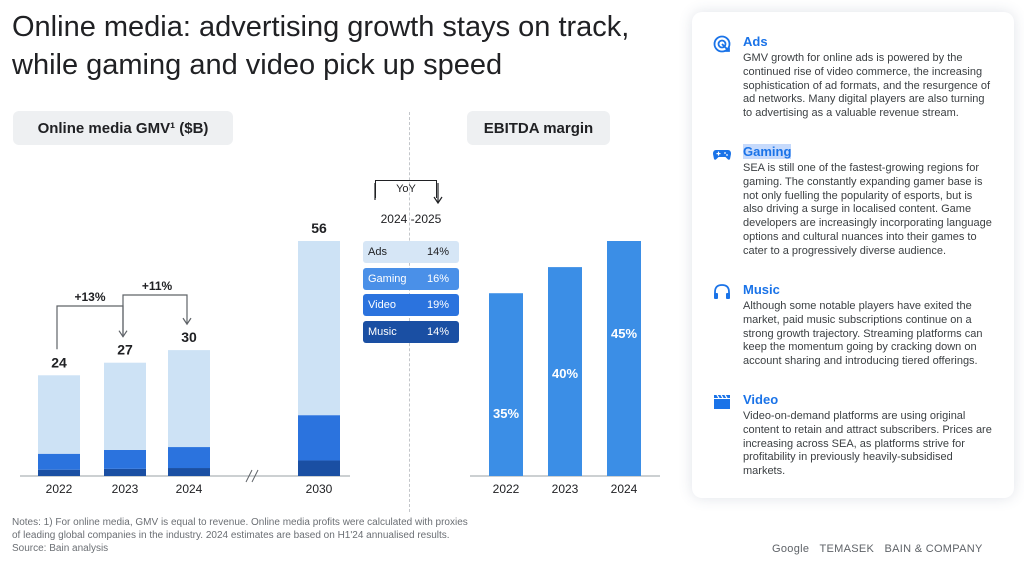  What do you see at coordinates (538, 128) in the screenshot?
I see `ebitda-chart-label: EBITDA margin` at bounding box center [538, 128].